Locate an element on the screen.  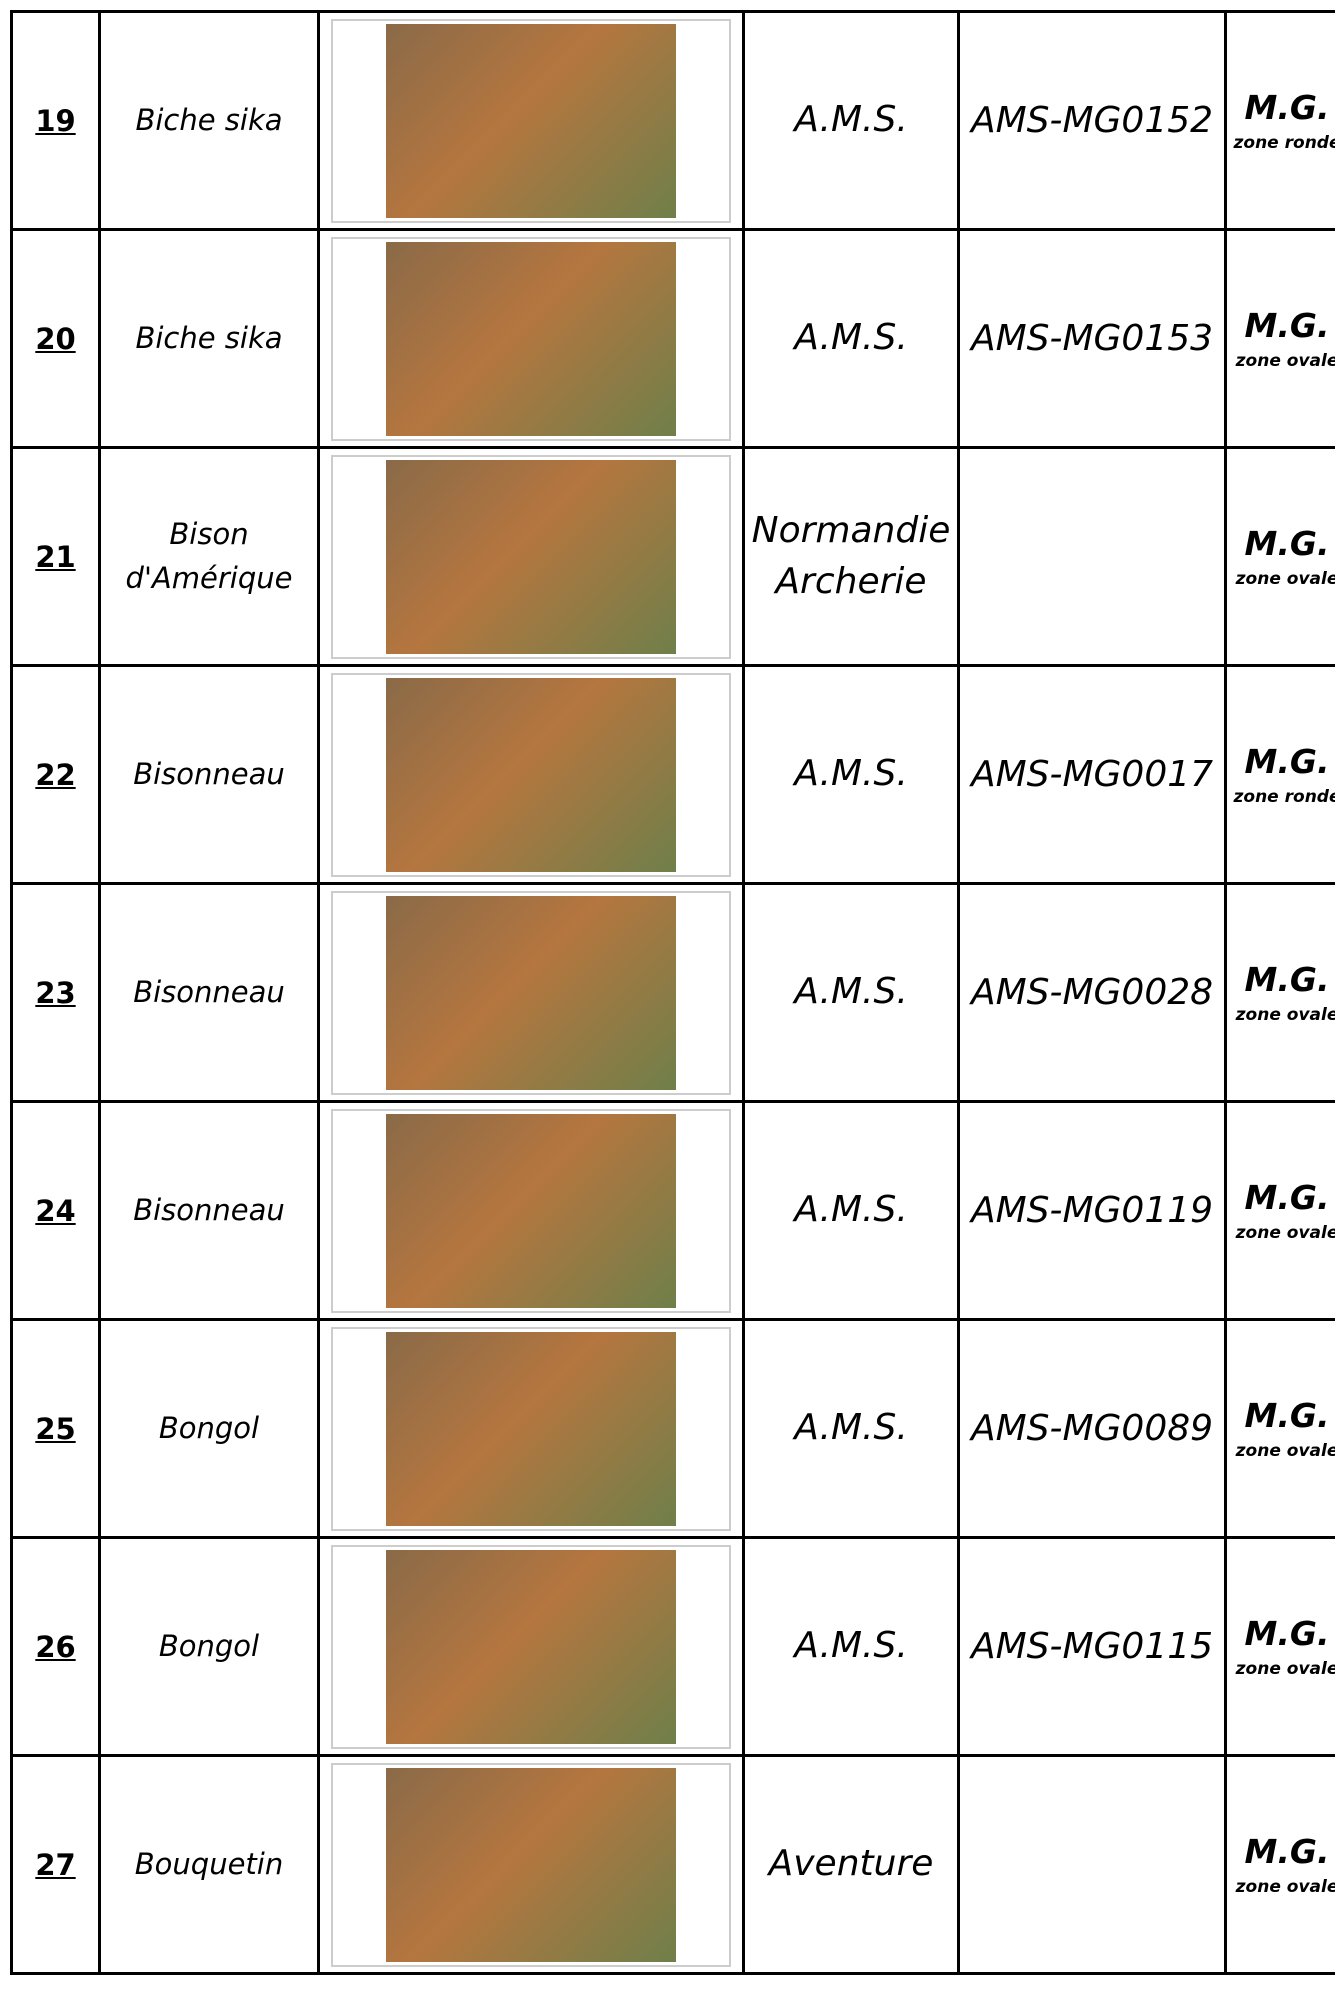
maker: Normandie Archerie is located at coordinates (851, 556).